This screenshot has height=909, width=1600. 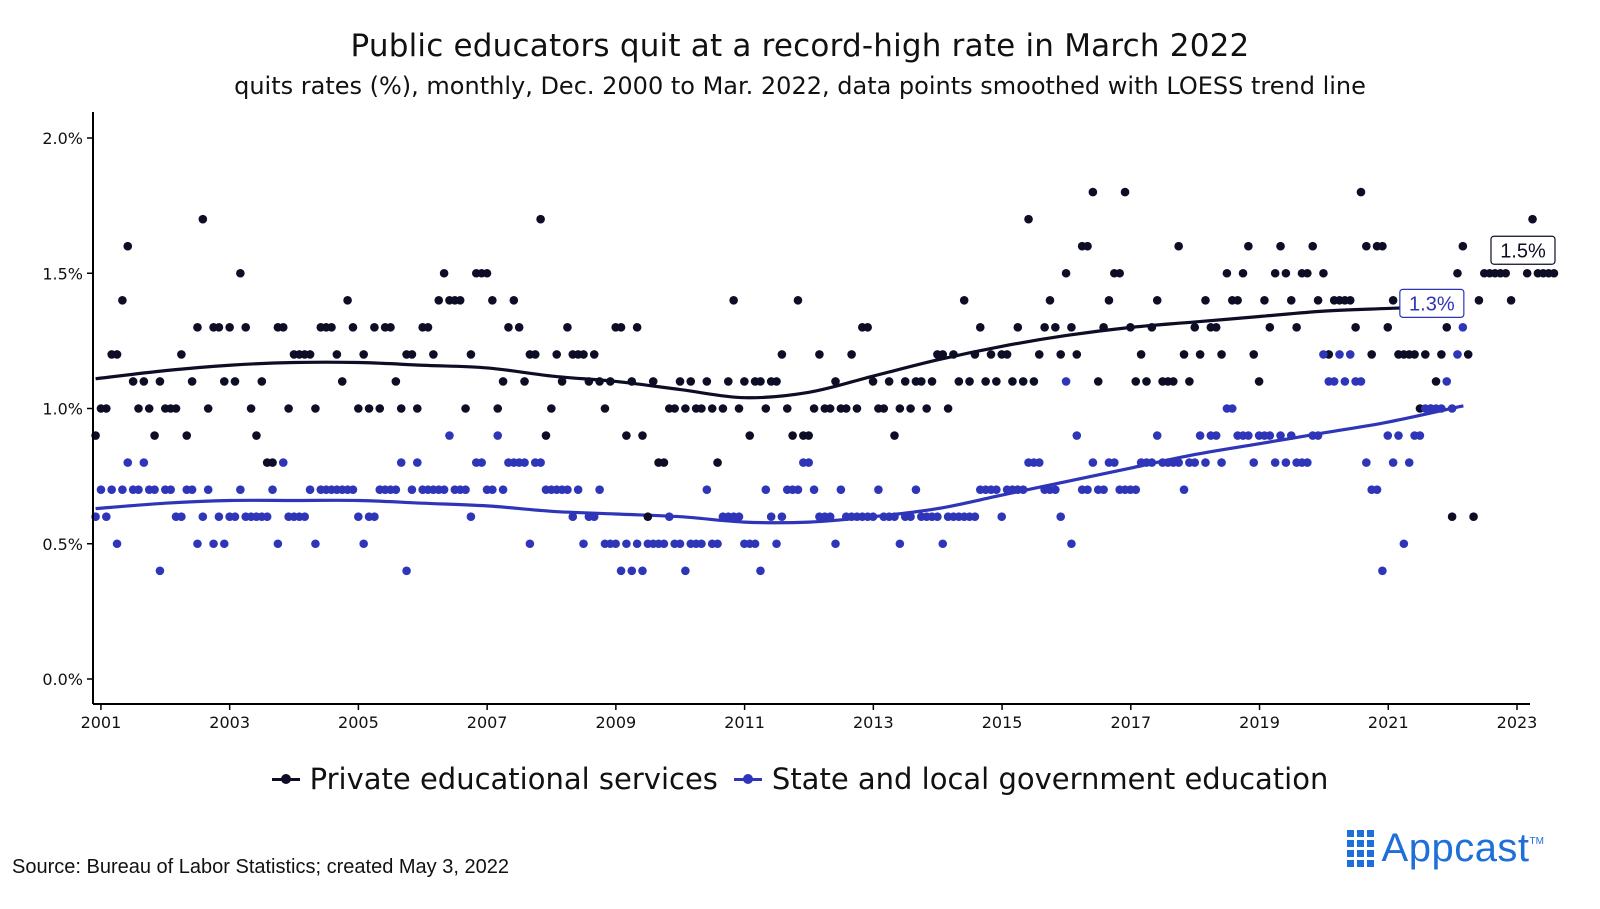 I want to click on legend-item-public: State and local government education, so click(x=1031, y=779).